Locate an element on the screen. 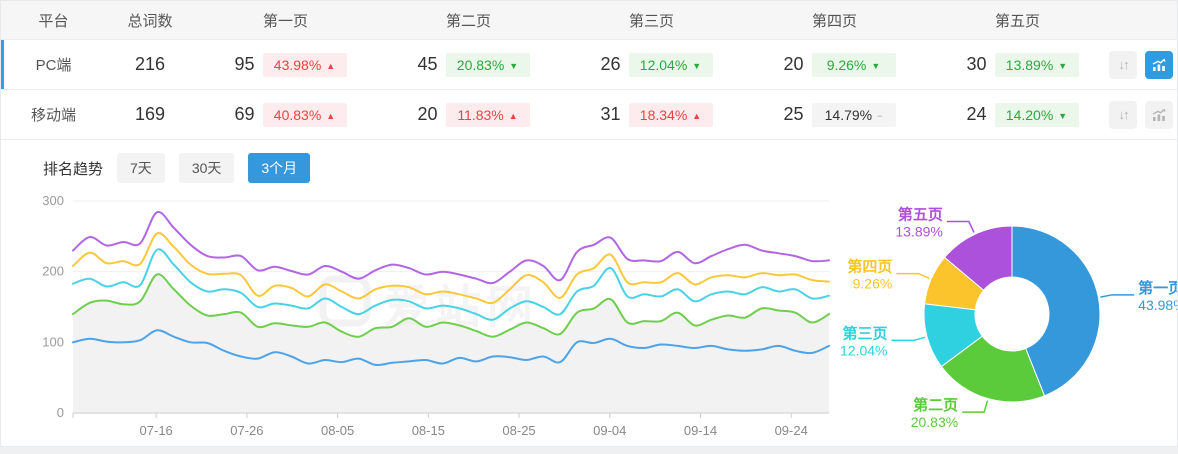  page2-cell: 20 11.83% ▲ is located at coordinates (468, 114).